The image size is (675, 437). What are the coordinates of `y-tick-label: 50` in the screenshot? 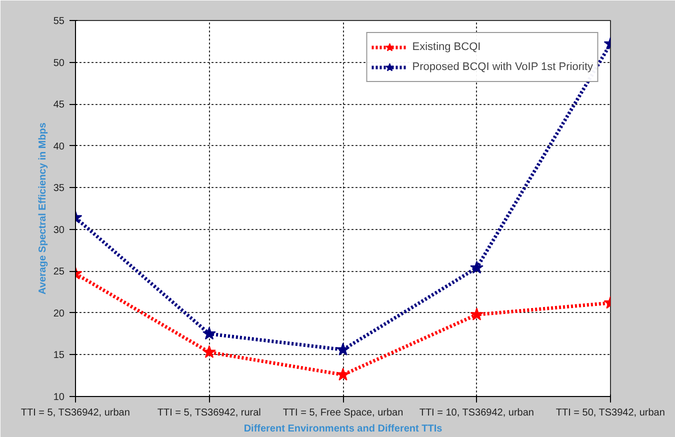 It's located at (59, 63).